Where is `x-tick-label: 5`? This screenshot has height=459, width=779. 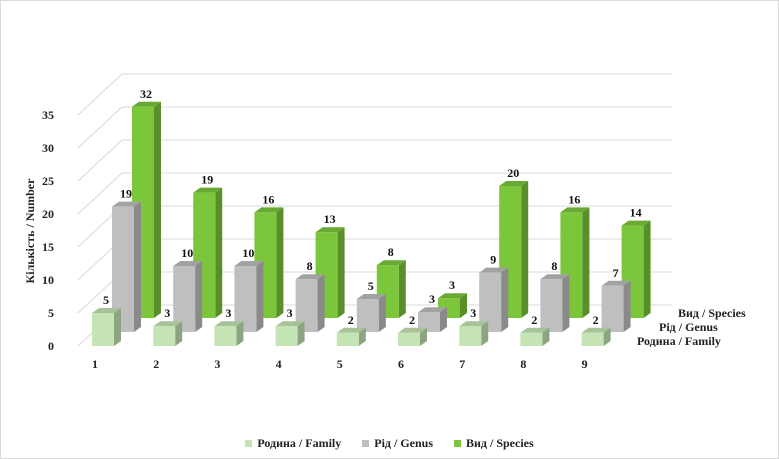 x-tick-label: 5 is located at coordinates (340, 364).